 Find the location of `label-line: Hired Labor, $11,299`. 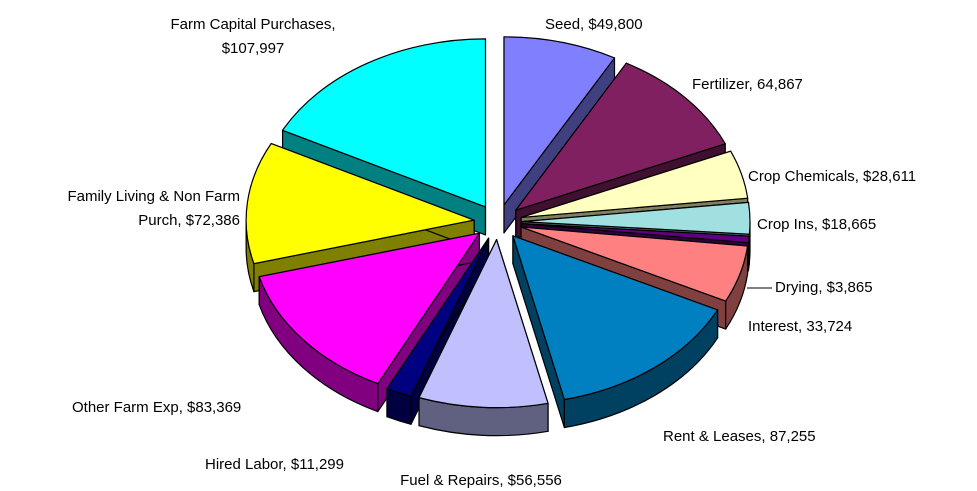

label-line: Hired Labor, $11,299 is located at coordinates (274, 464).